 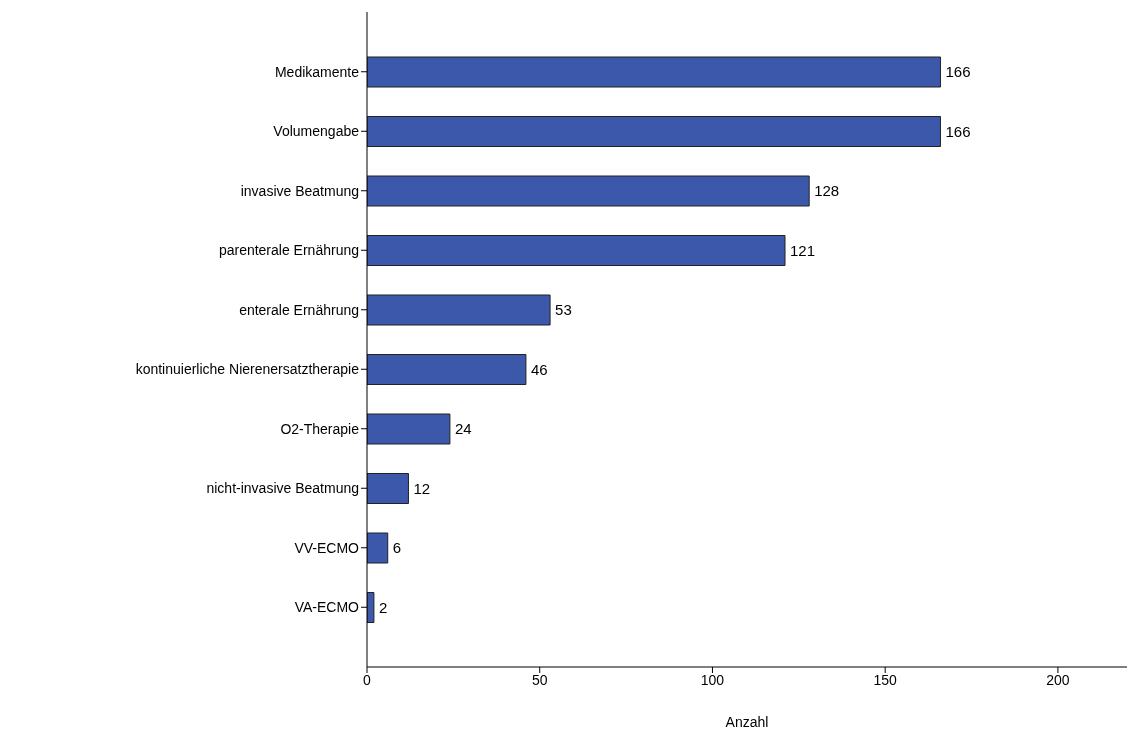 I want to click on y-tick-label: VV-ECMO, so click(x=327, y=547).